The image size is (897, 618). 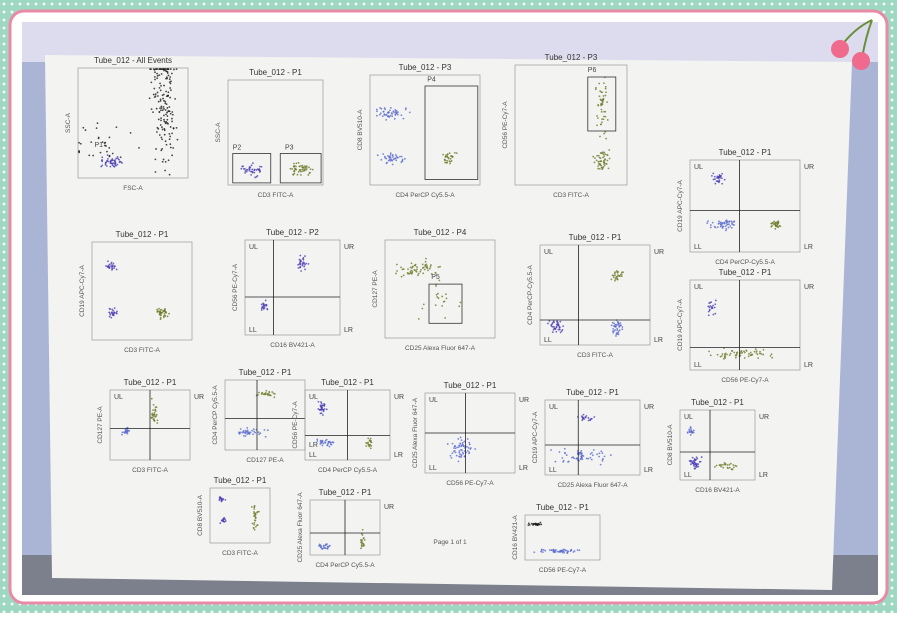 What do you see at coordinates (133, 188) in the screenshot?
I see `x-axis-label: FSC-A` at bounding box center [133, 188].